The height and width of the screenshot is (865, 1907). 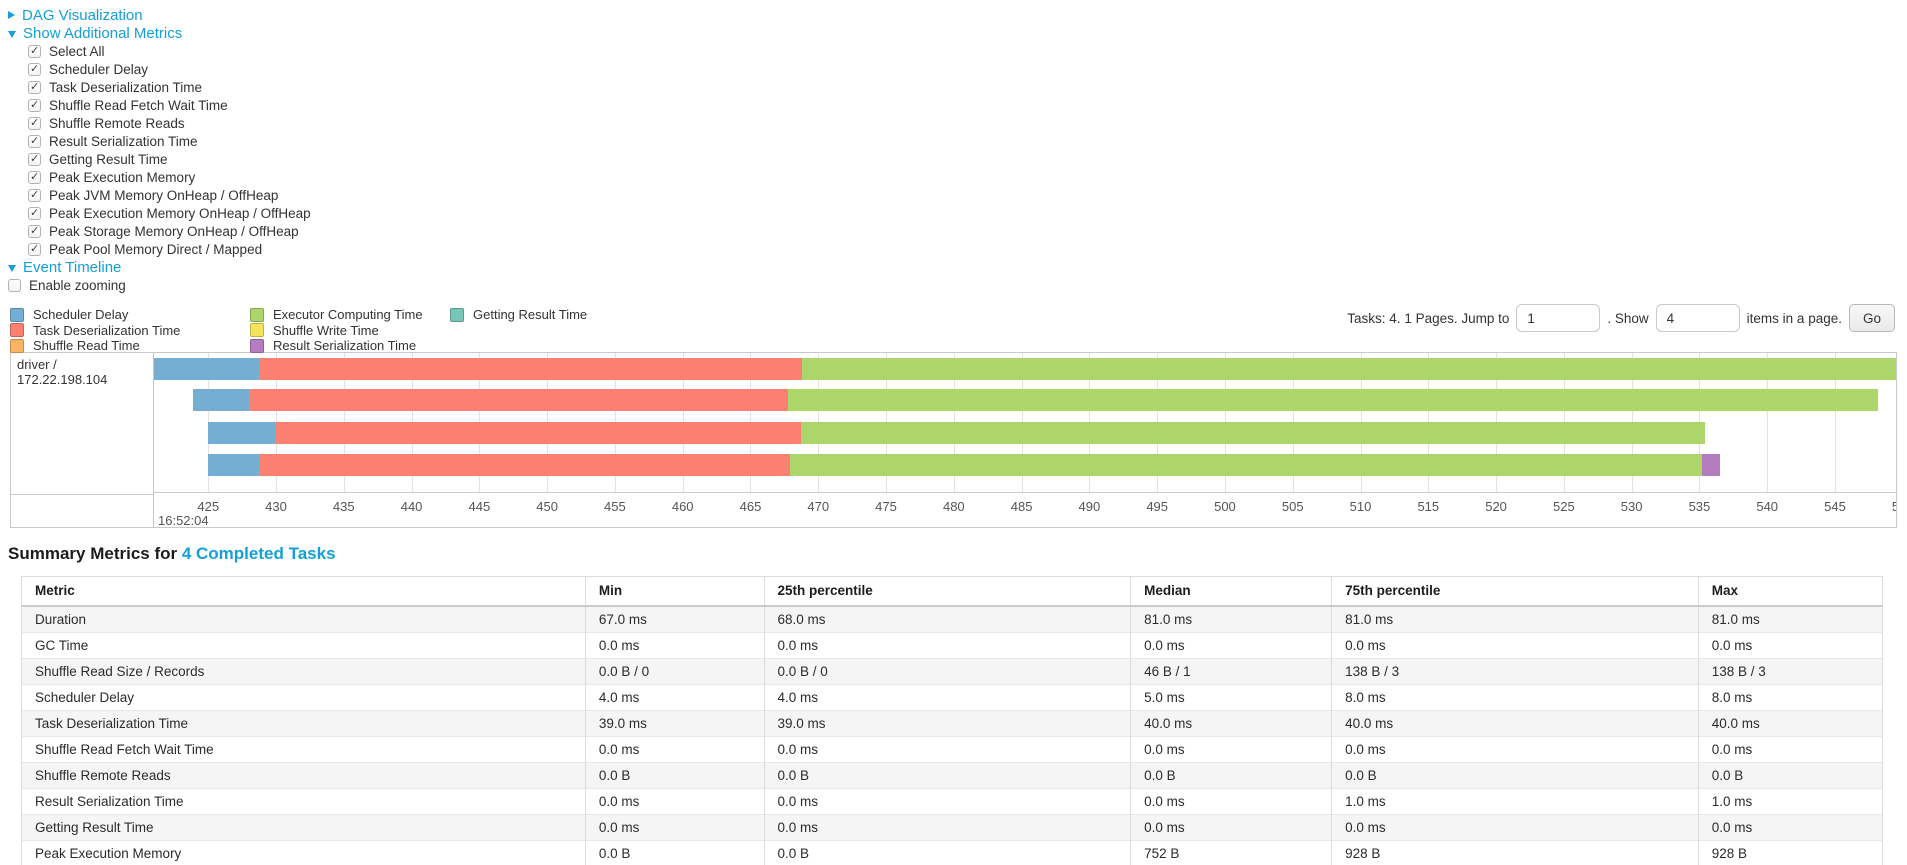 I want to click on summary-metrics-title: Summary Metrics for 4 Completed Tasks, so click(x=957, y=554).